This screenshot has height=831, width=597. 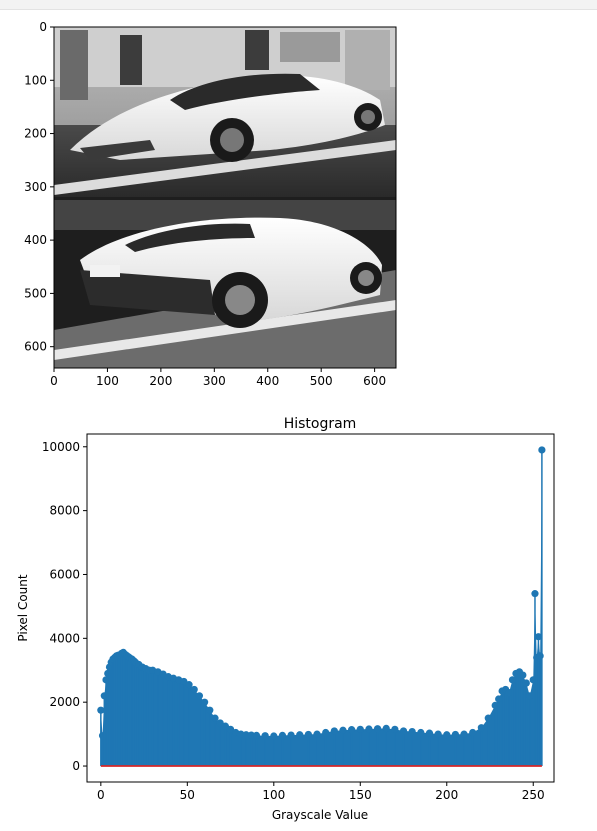 I want to click on image-y-tick-label: 400, so click(x=35, y=240).